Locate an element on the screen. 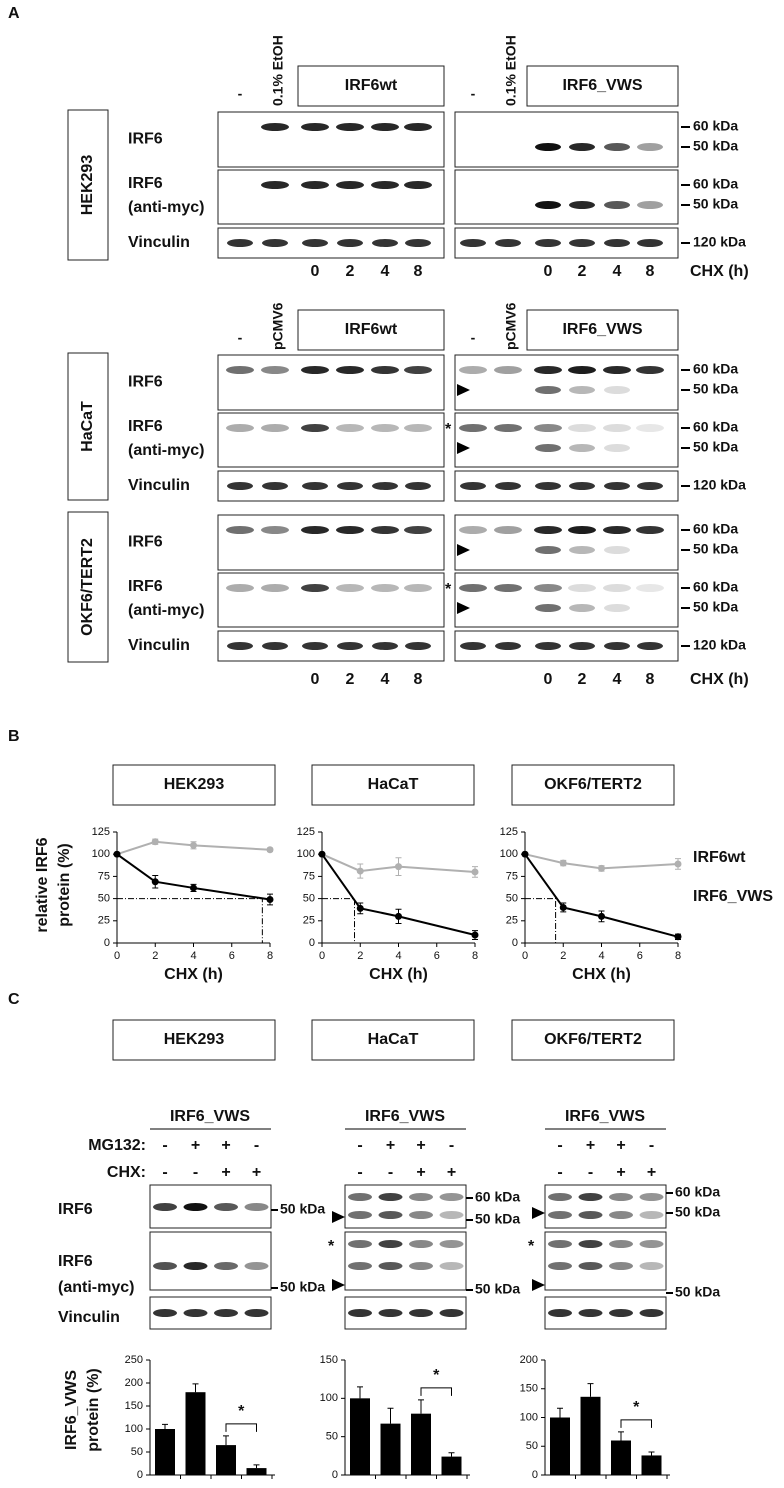  chx-time: 0 is located at coordinates (548, 679).